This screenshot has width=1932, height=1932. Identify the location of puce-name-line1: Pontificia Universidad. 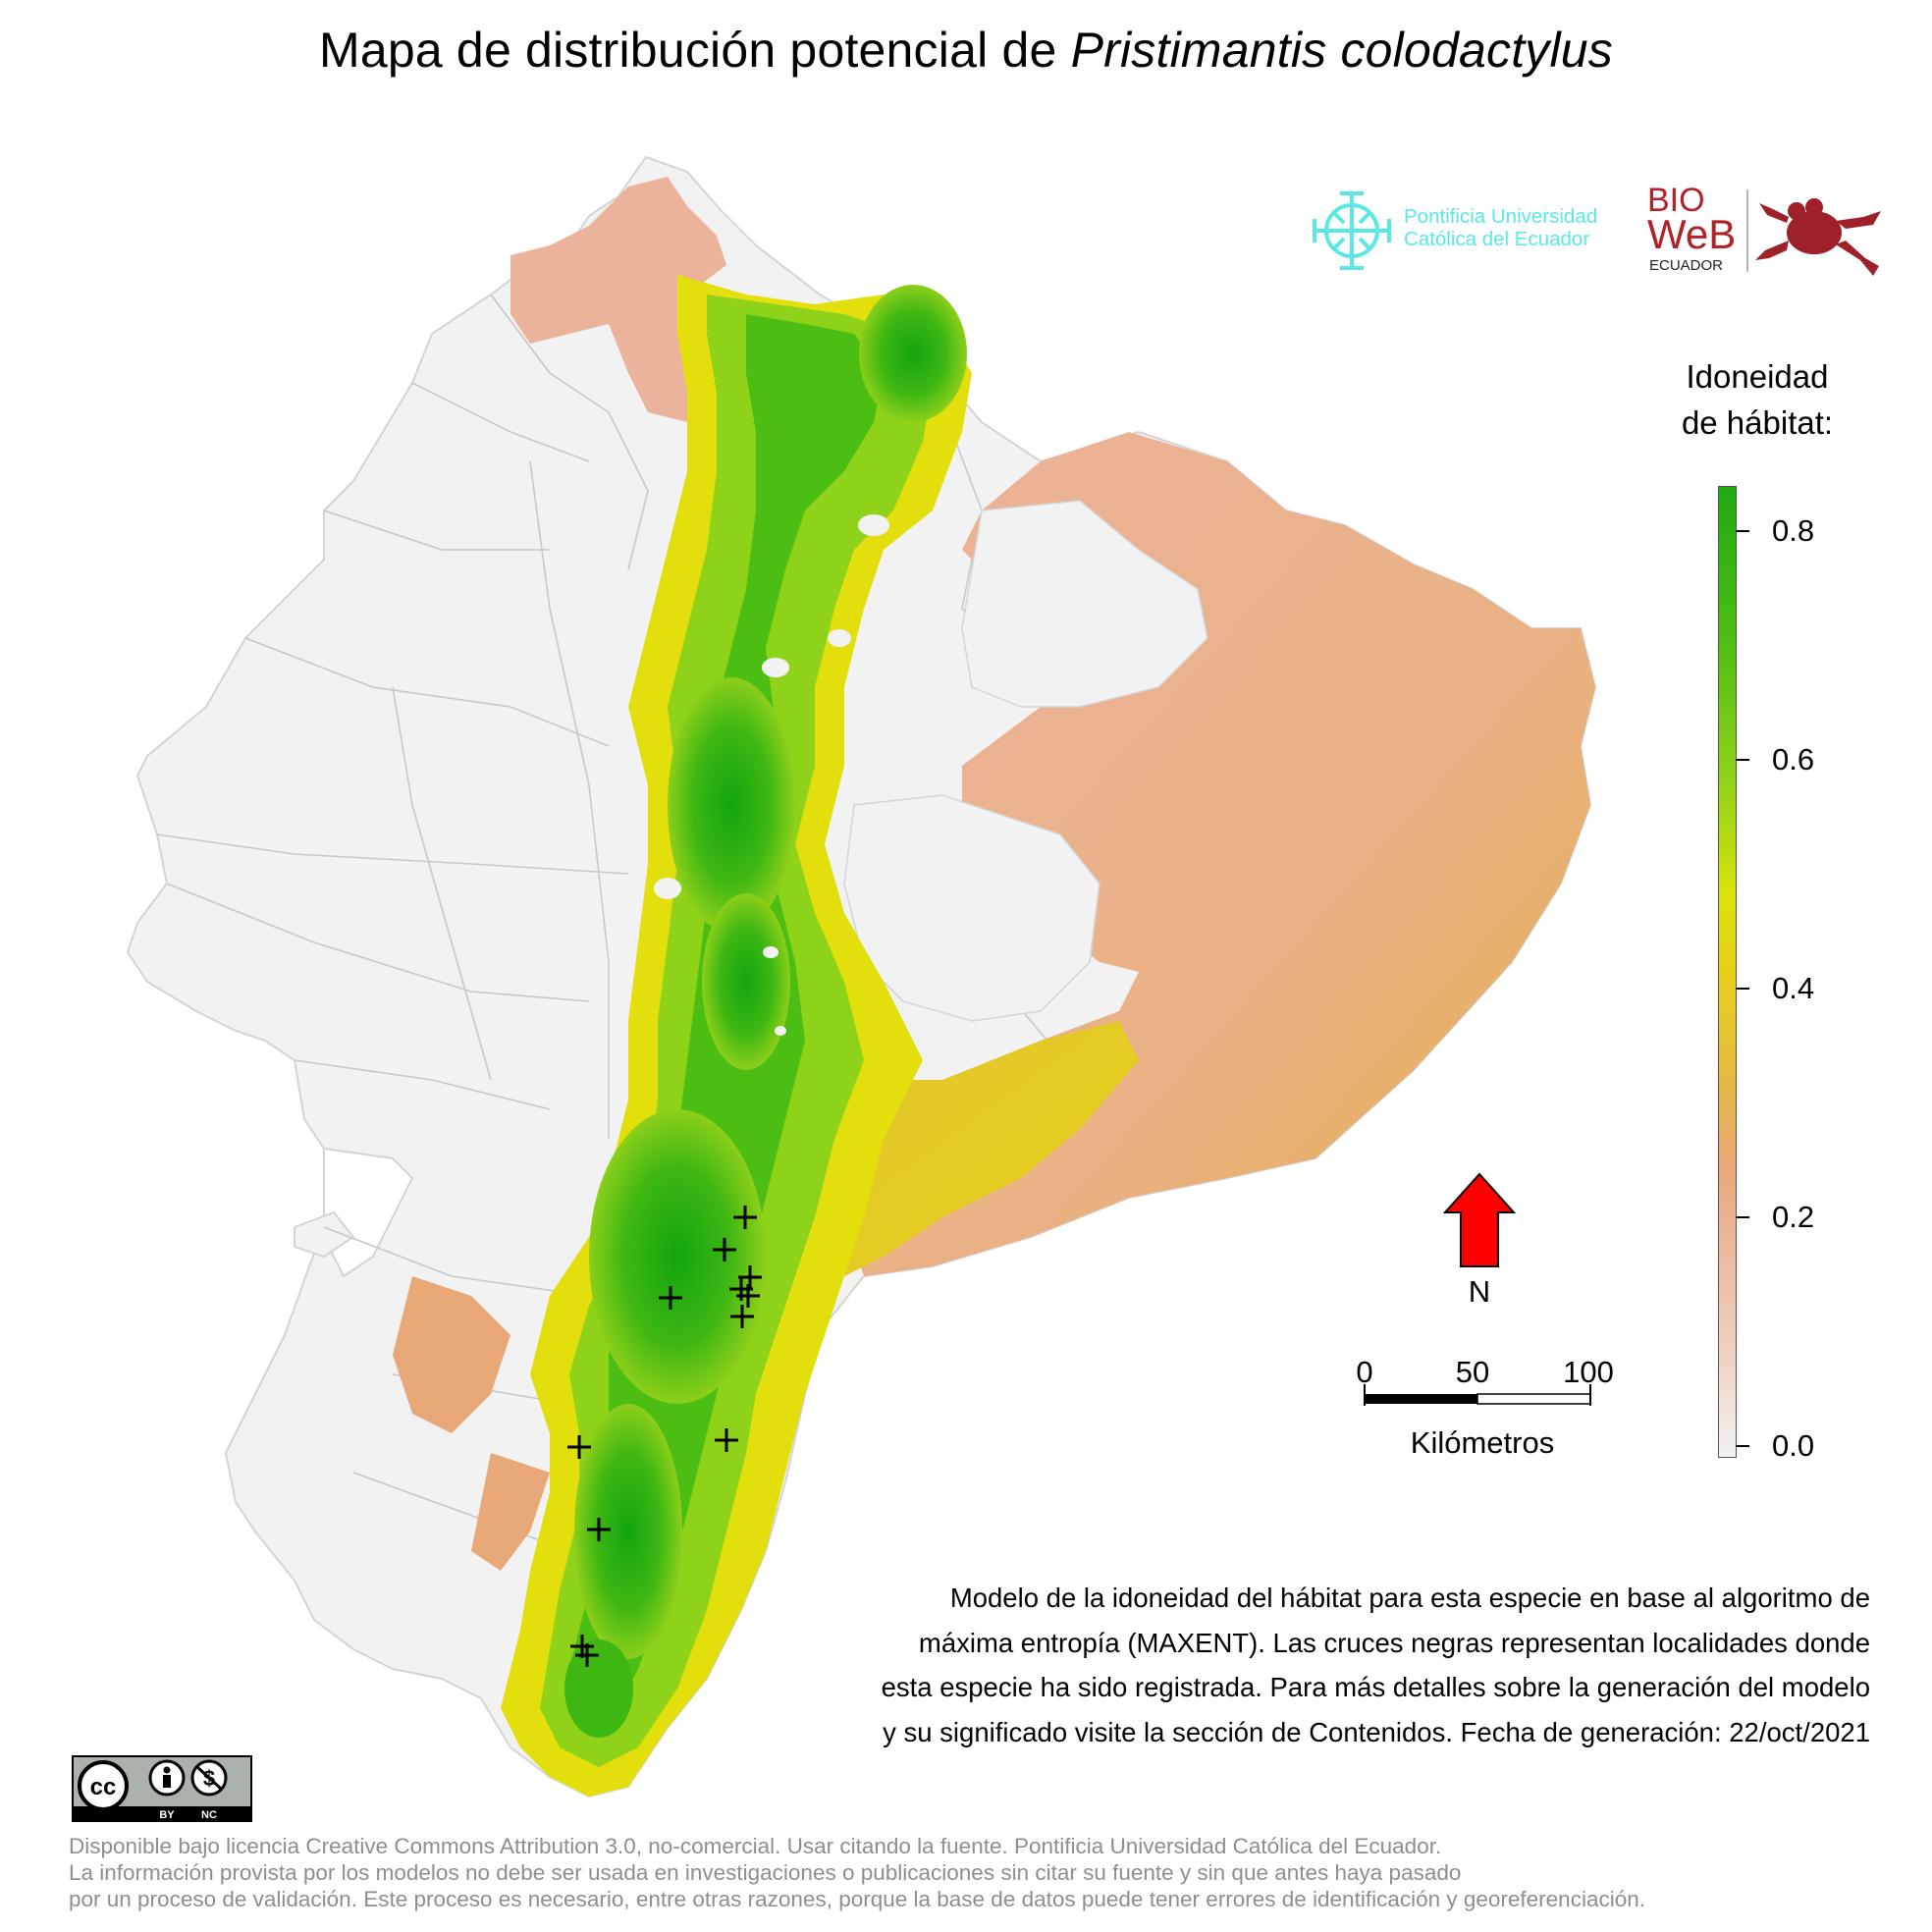
(1501, 216).